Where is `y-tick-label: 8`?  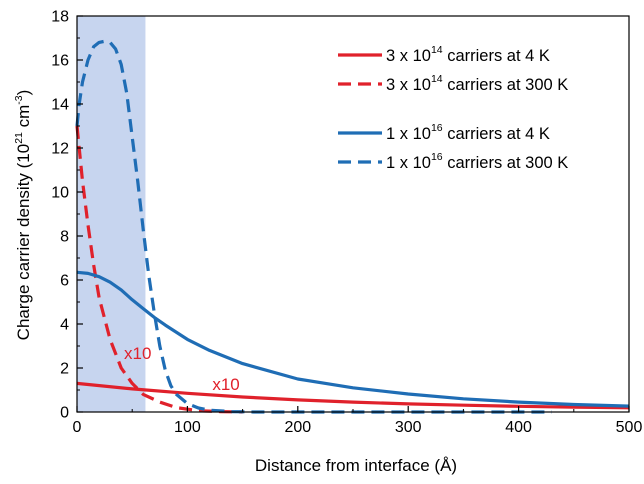
y-tick-label: 8 is located at coordinates (64, 237).